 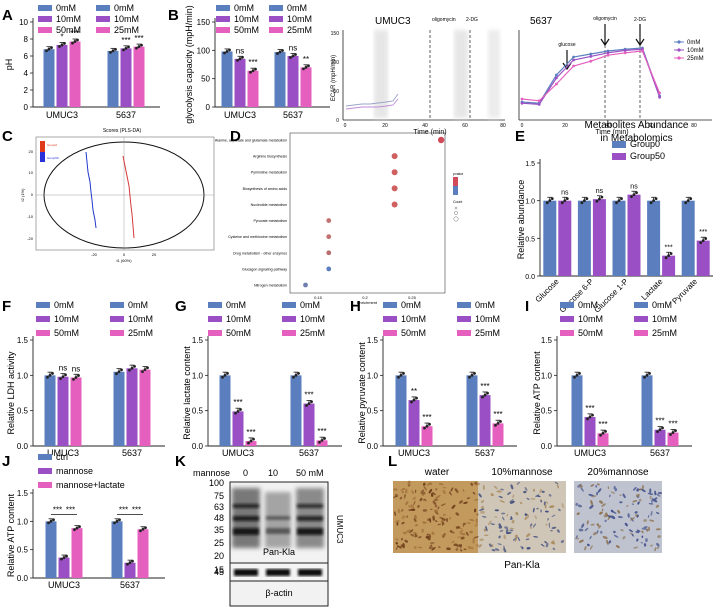 What do you see at coordinates (373, 411) in the screenshot?
I see `y-tick-label: 0.5` at bounding box center [373, 411].